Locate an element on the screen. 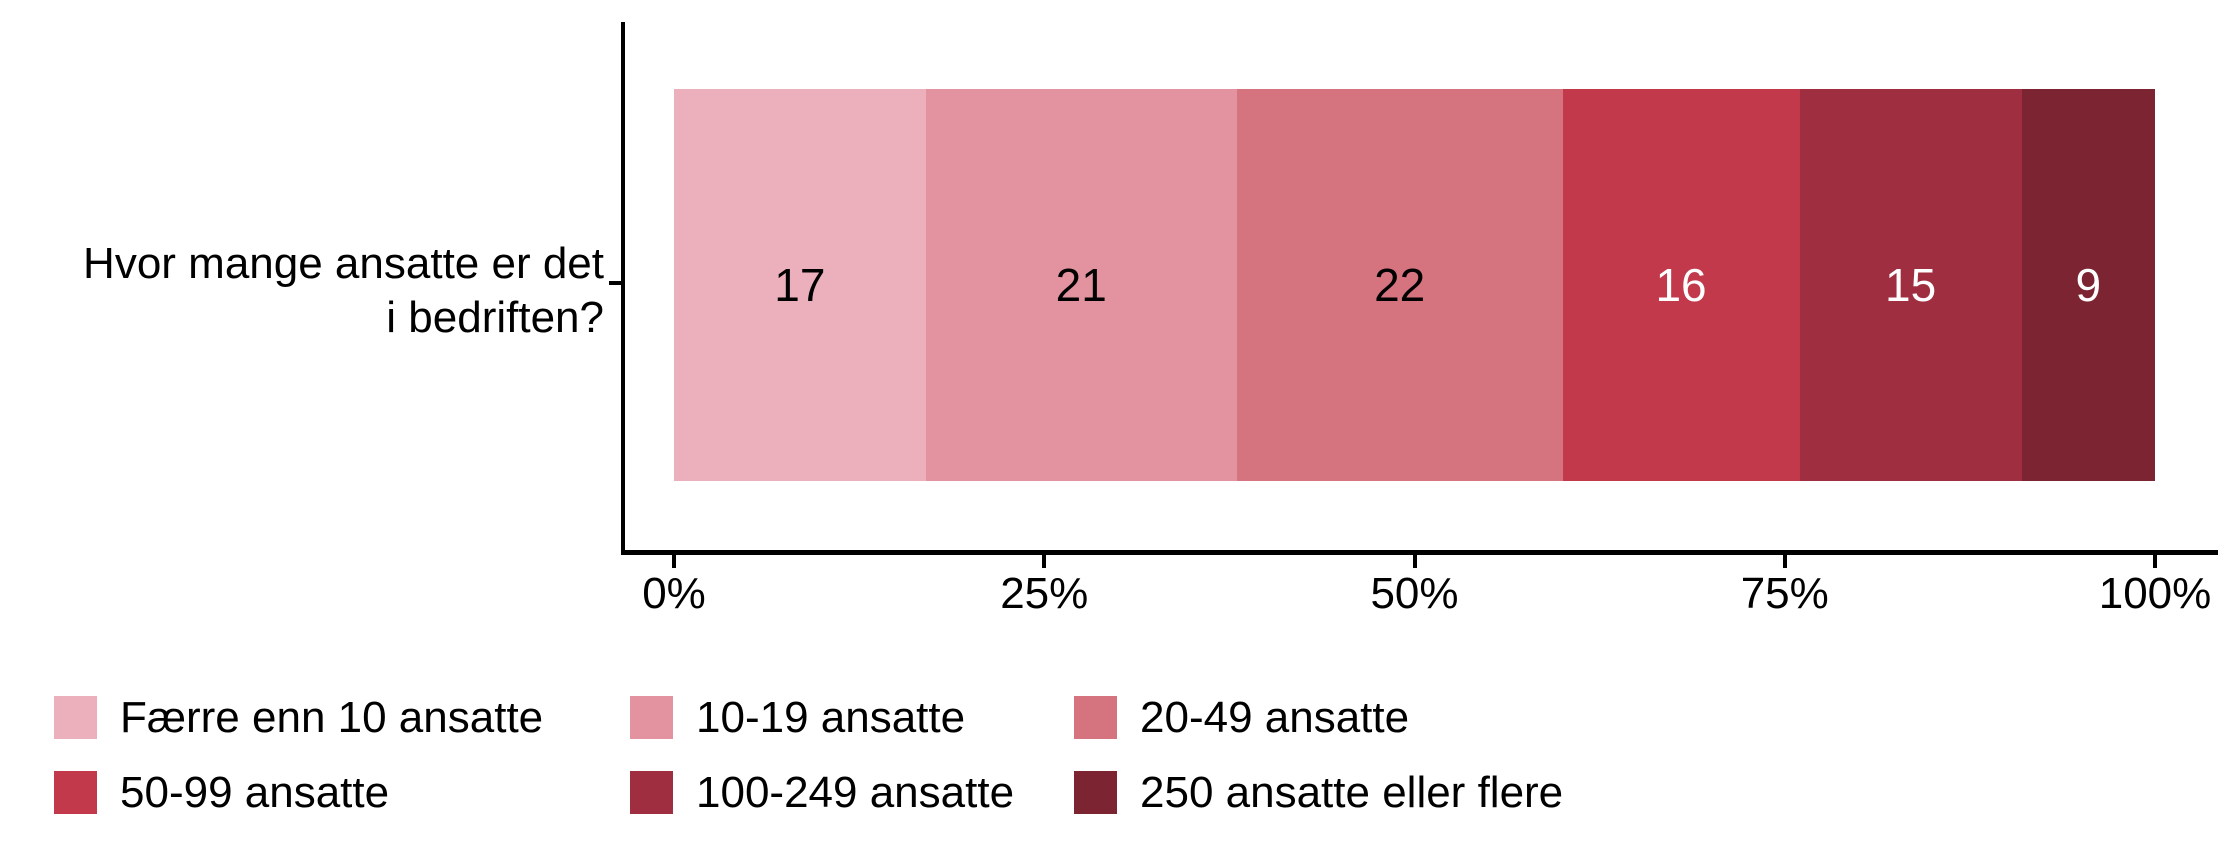  legend-label: 100-249 ansatte is located at coordinates (855, 792).